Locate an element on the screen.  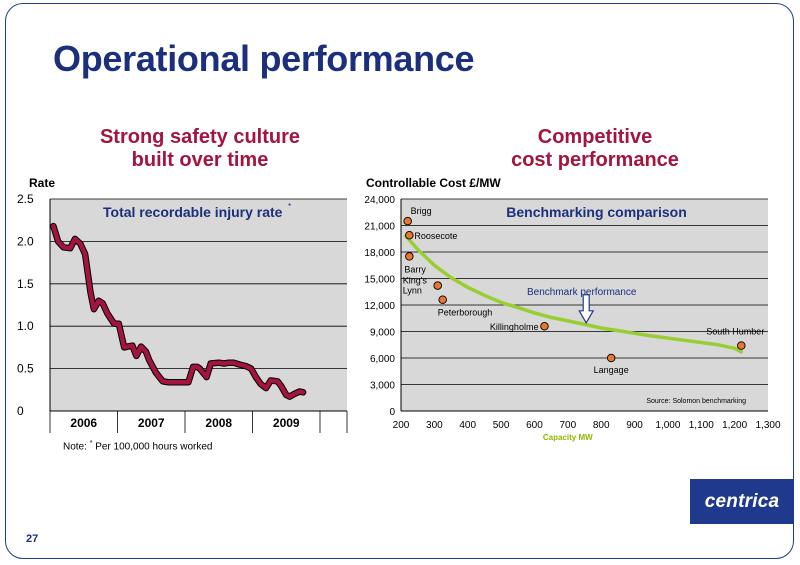
footnote-prefix: Note: is located at coordinates (76, 447).